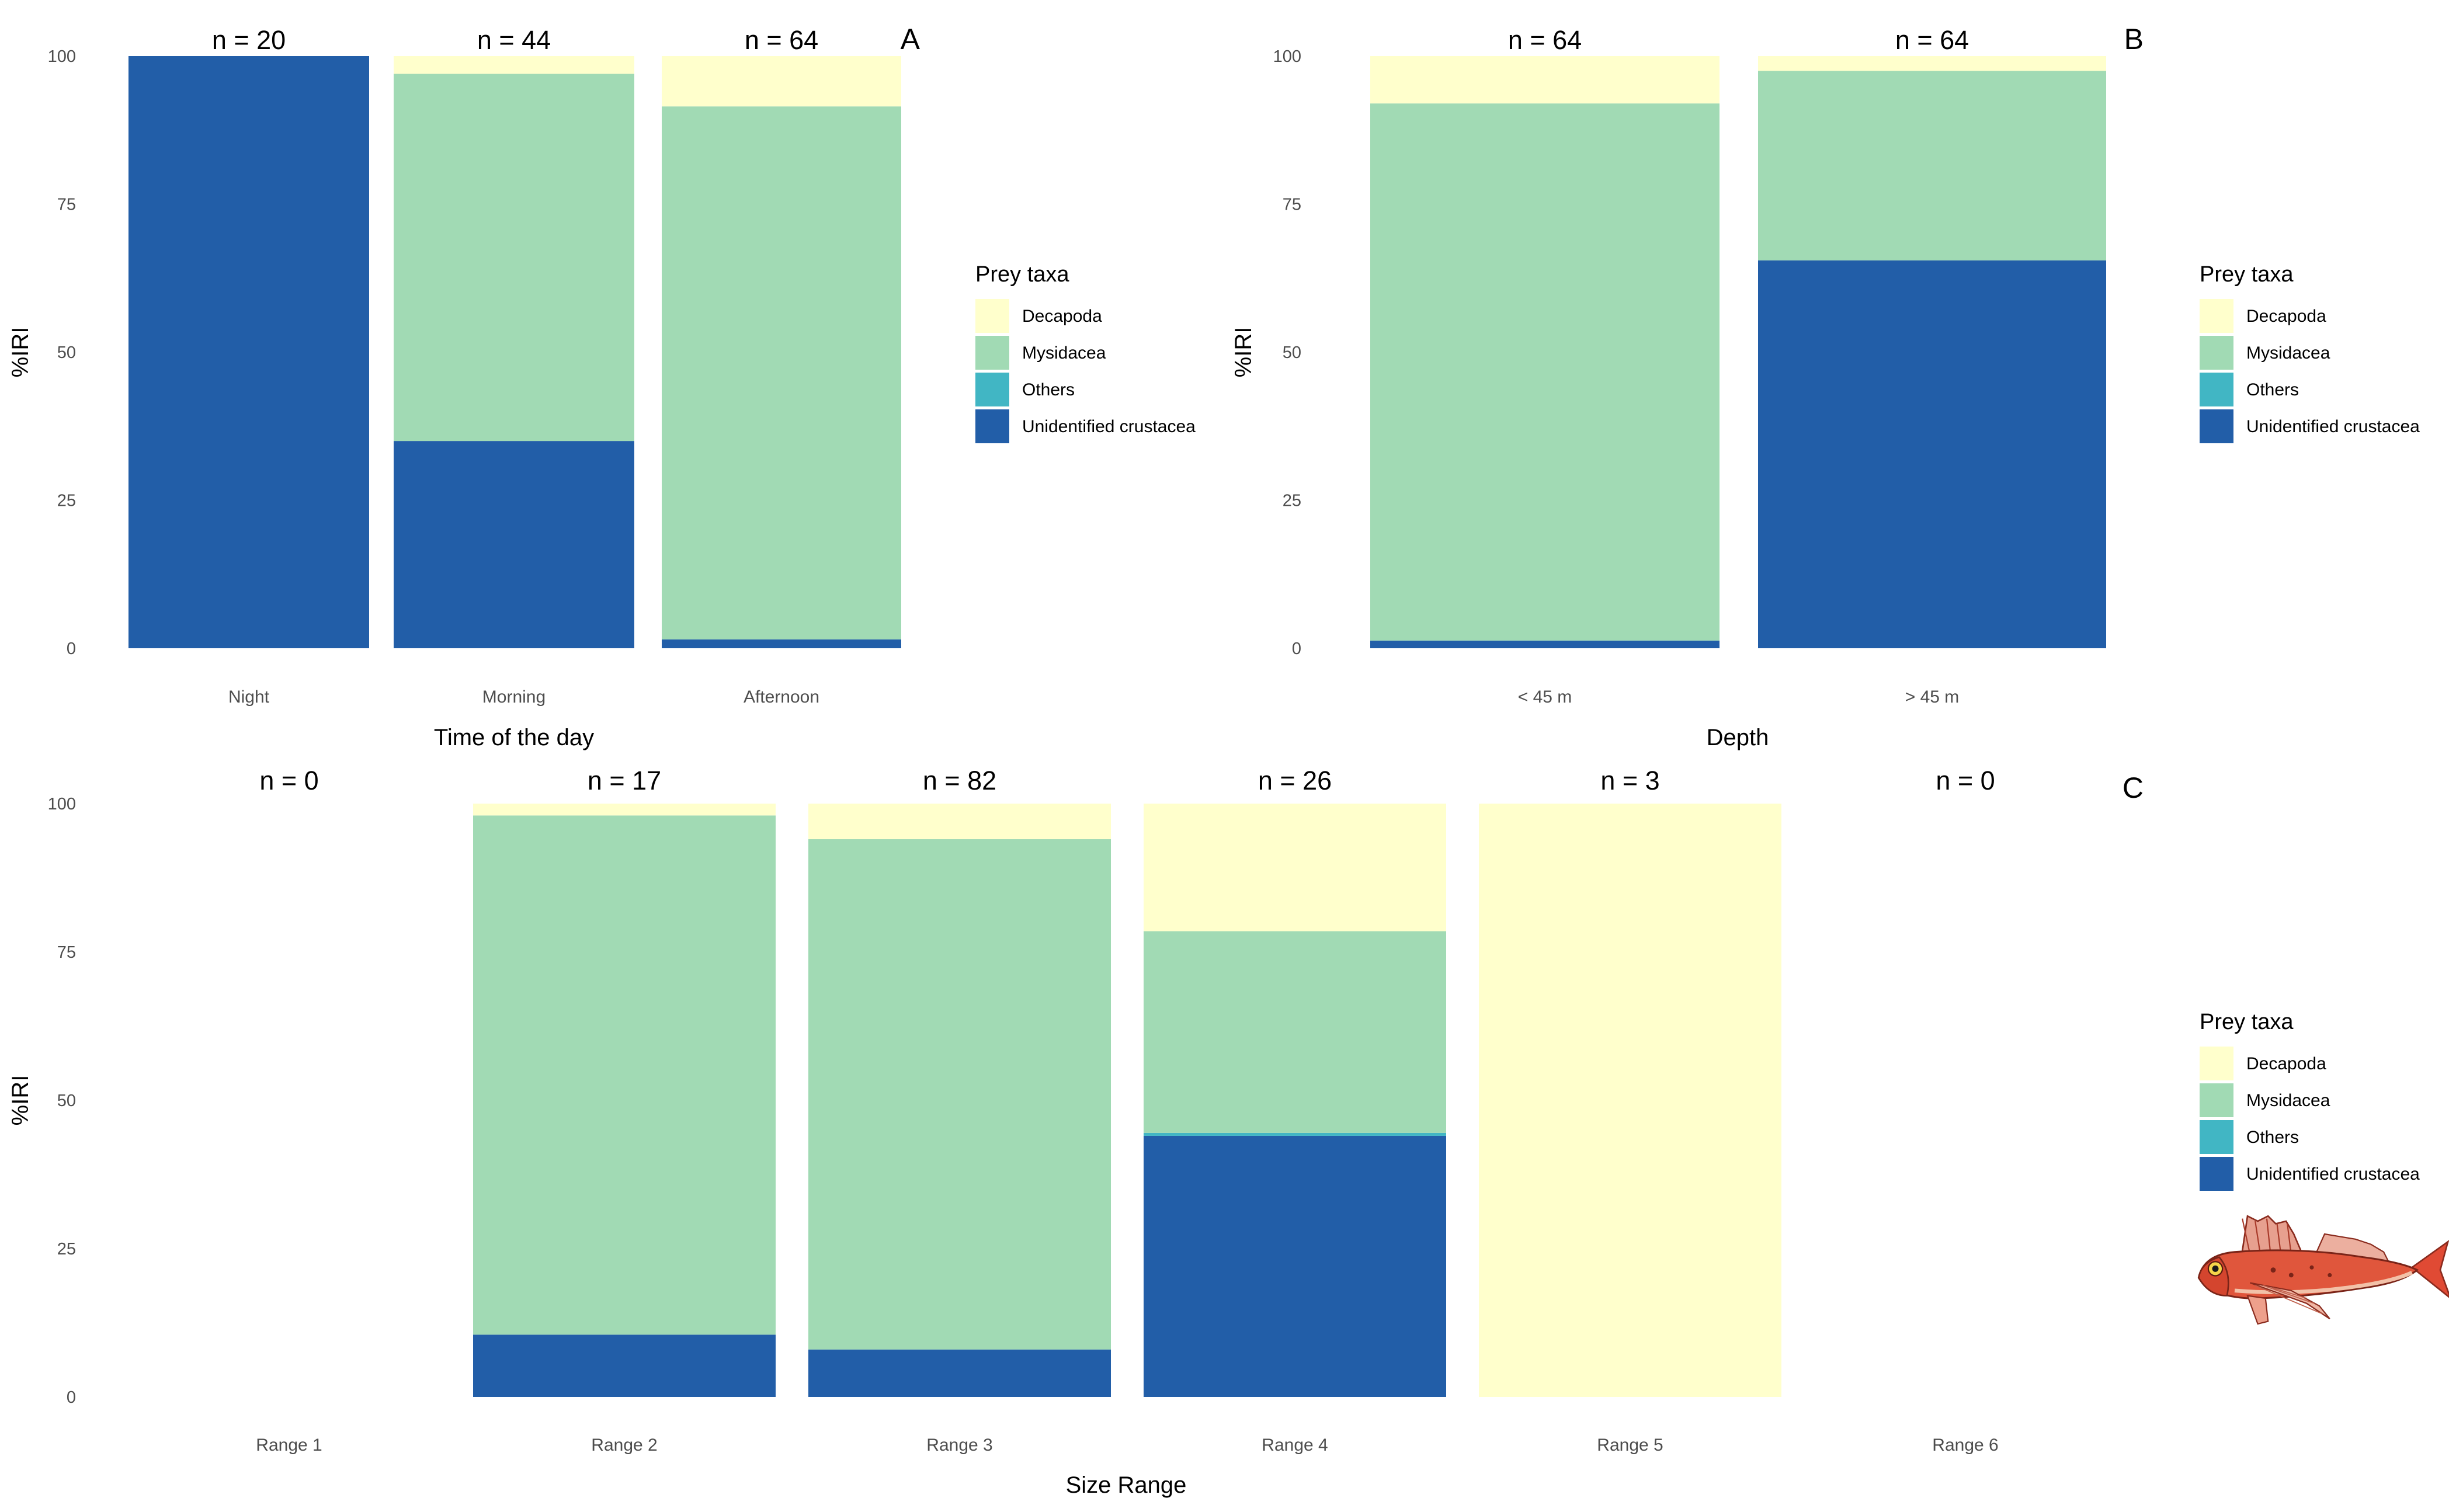 The height and width of the screenshot is (1512, 2449). Describe the element at coordinates (624, 780) in the screenshot. I see `panel-c-n-label: n = 17` at that location.